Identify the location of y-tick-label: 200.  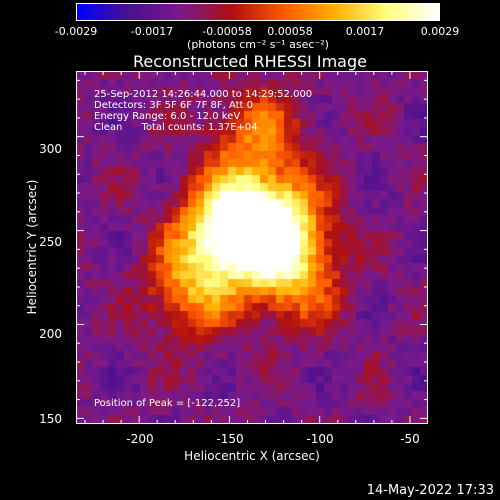
(50, 334).